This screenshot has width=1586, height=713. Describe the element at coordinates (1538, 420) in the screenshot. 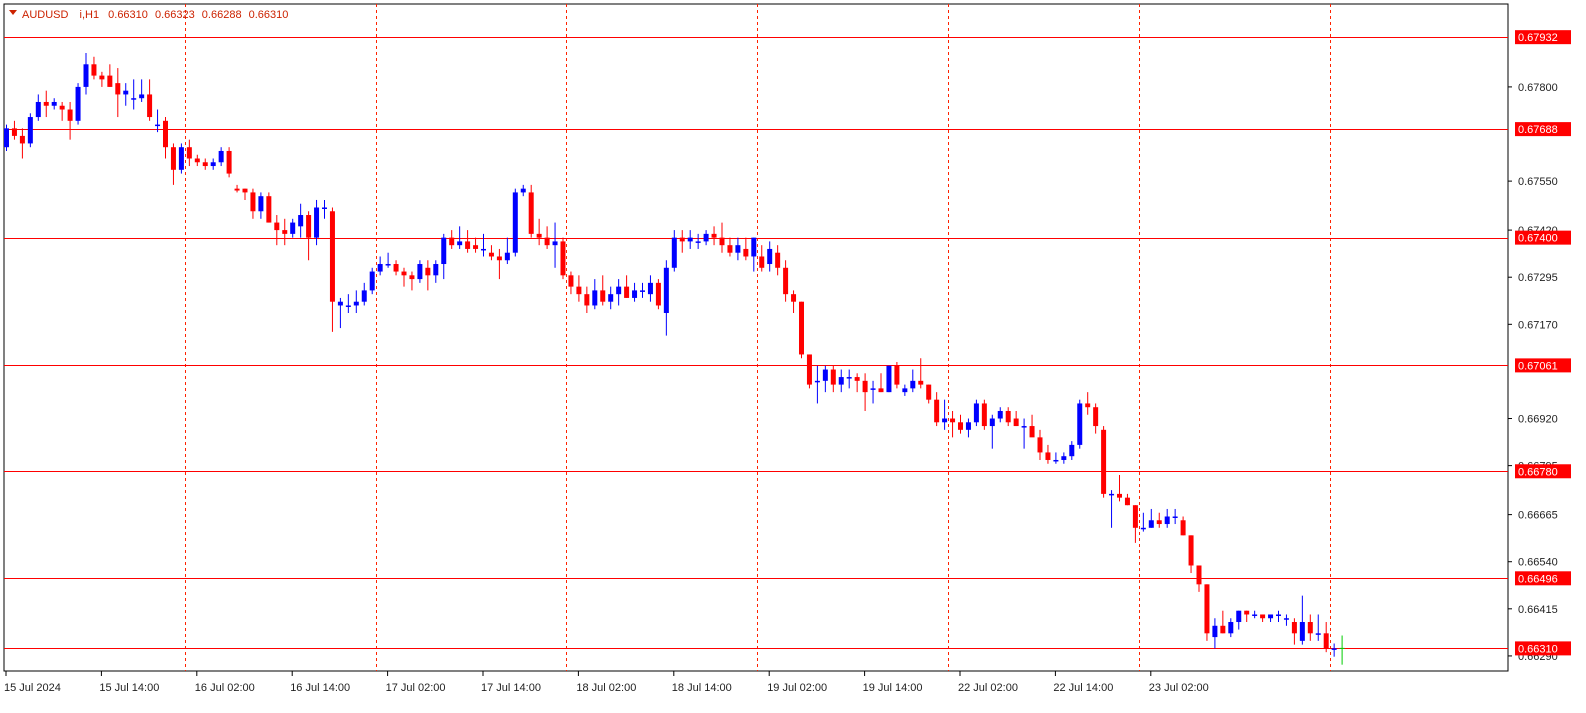

I see `y-tick-label: 0.66920` at that location.